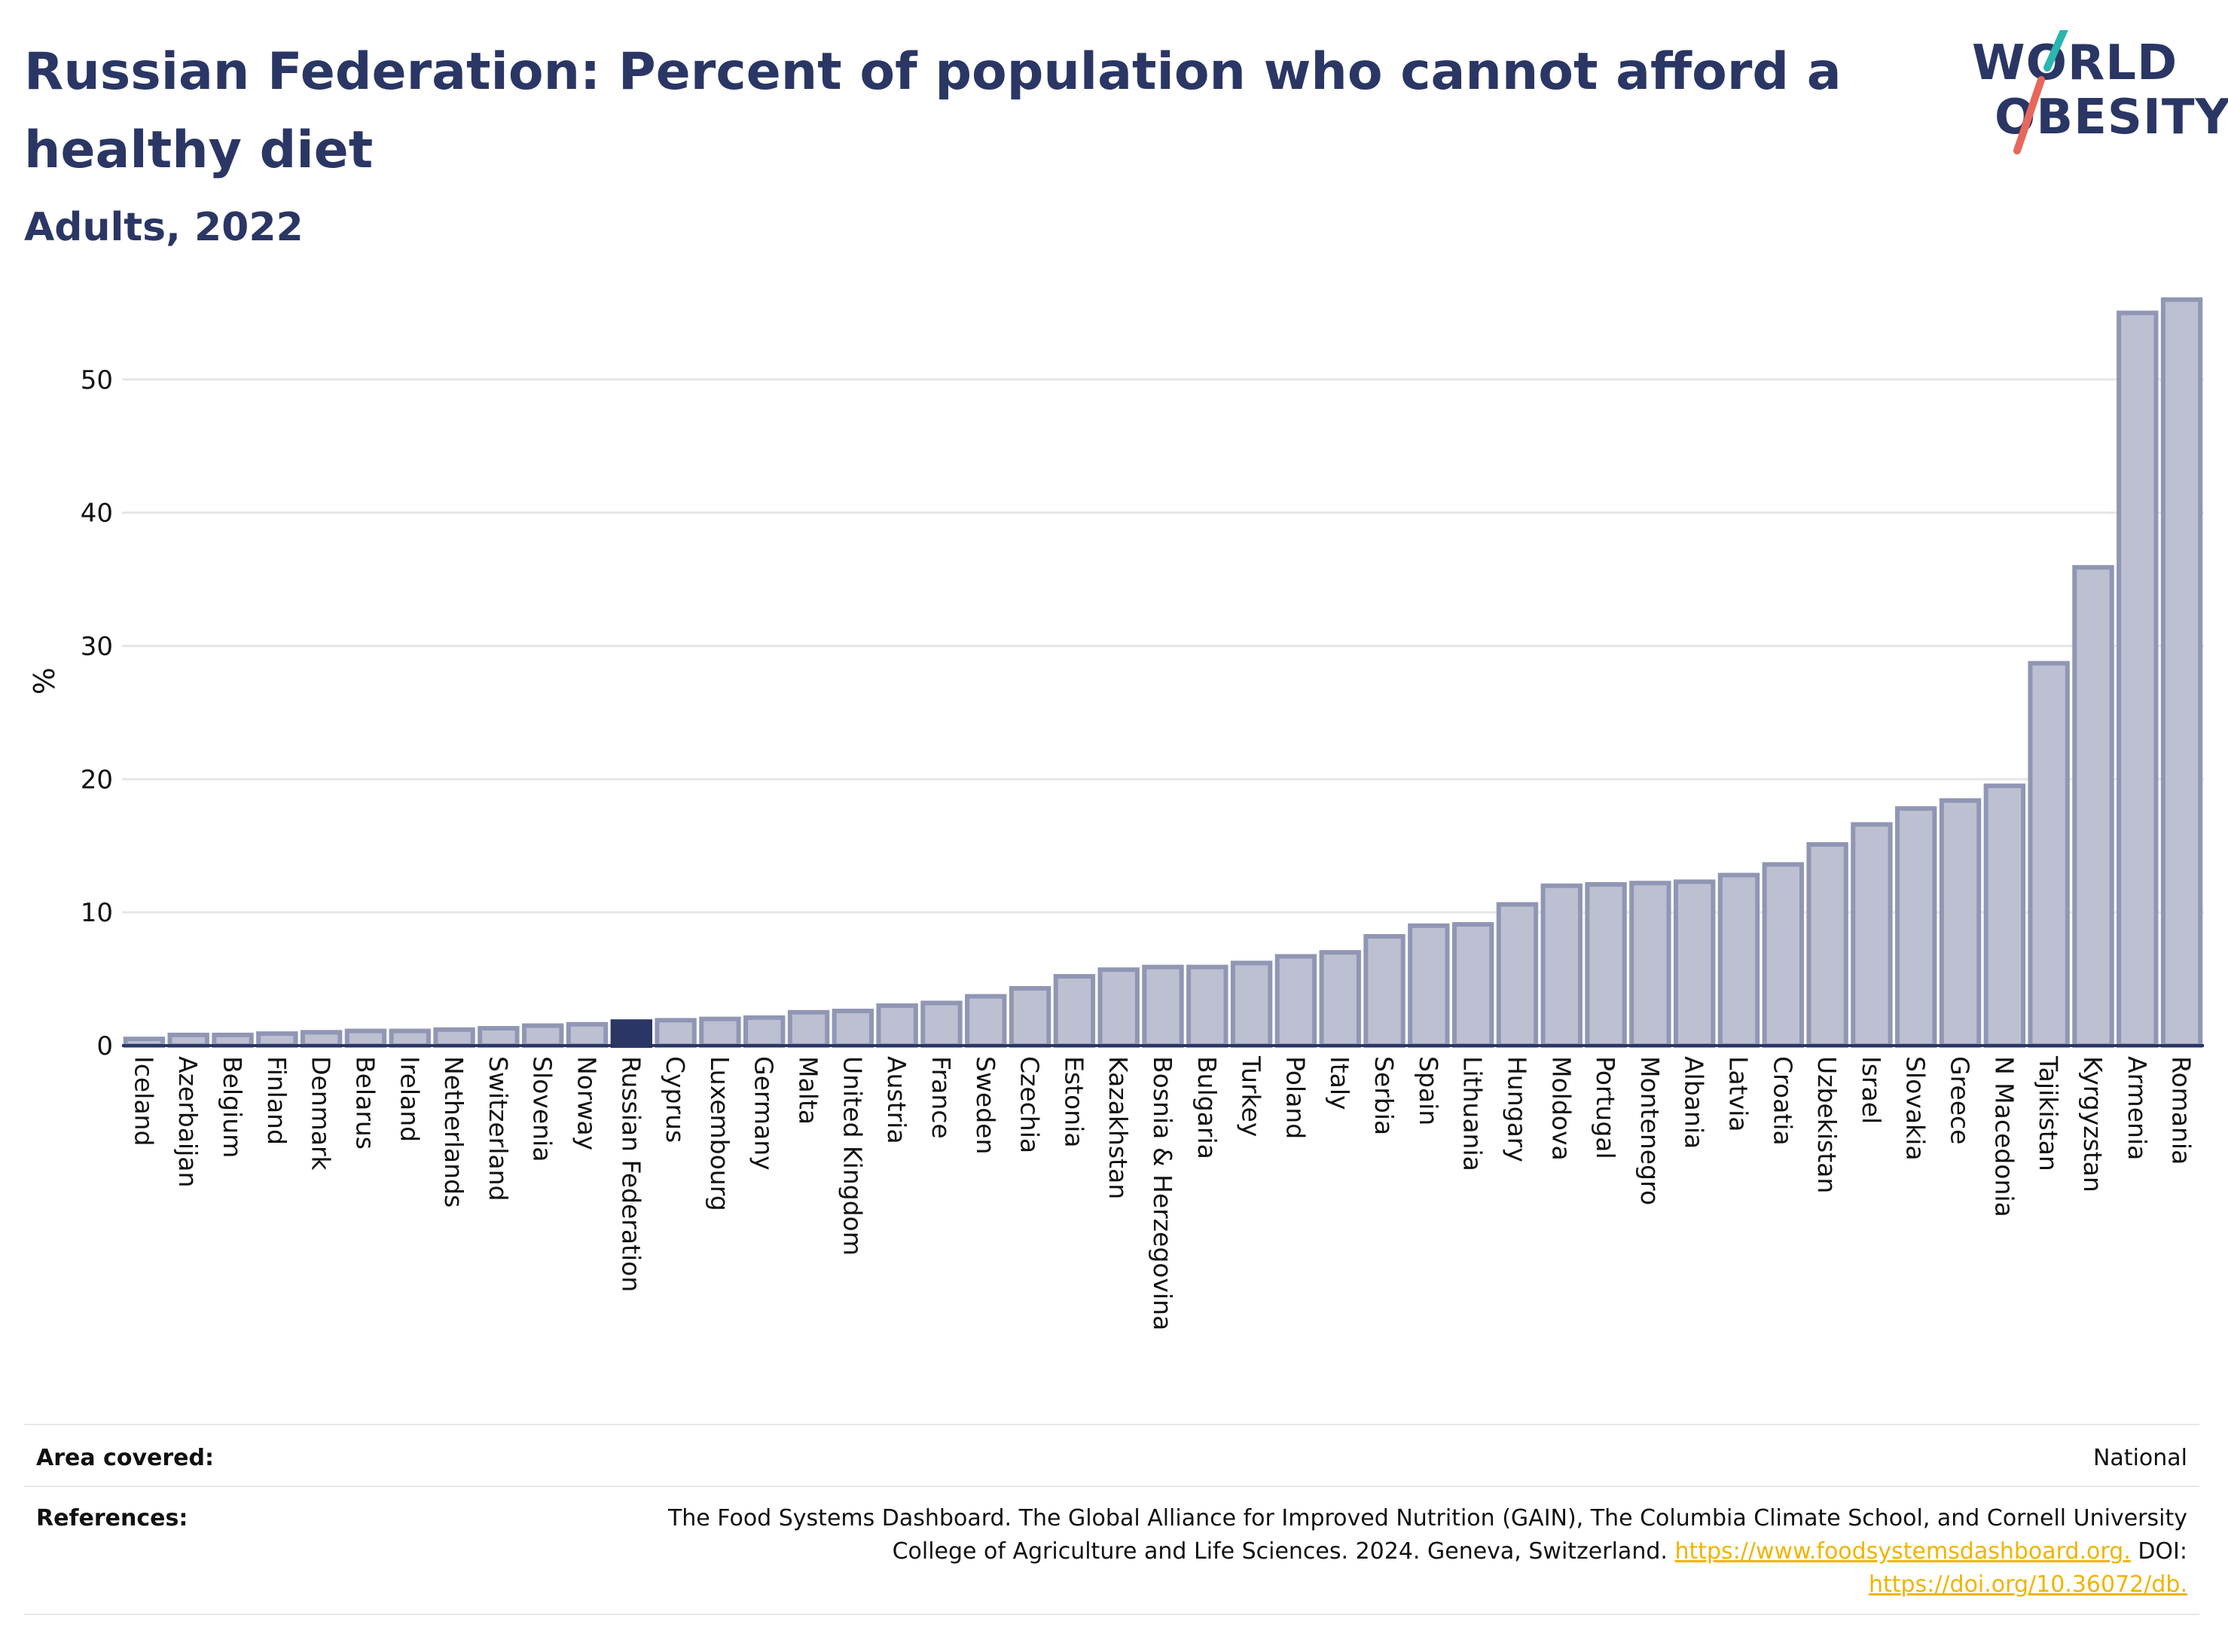 Image resolution: width=2228 pixels, height=1652 pixels. I want to click on x-tick-label: N Macedonia, so click(2004, 1136).